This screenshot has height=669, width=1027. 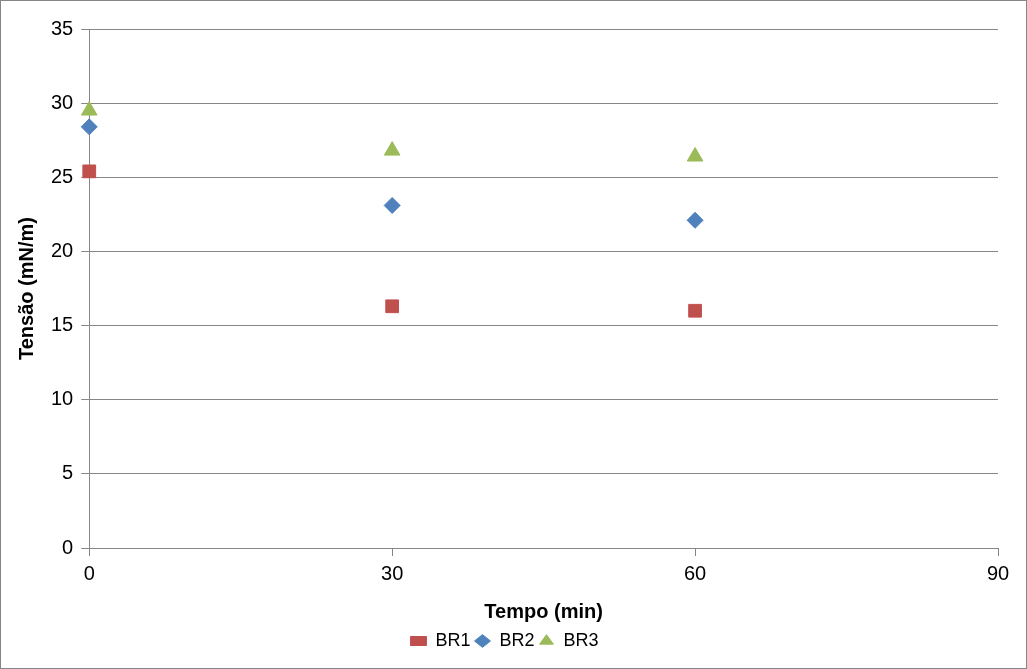 I want to click on x-axis-title: Tempo (min), so click(x=543, y=610).